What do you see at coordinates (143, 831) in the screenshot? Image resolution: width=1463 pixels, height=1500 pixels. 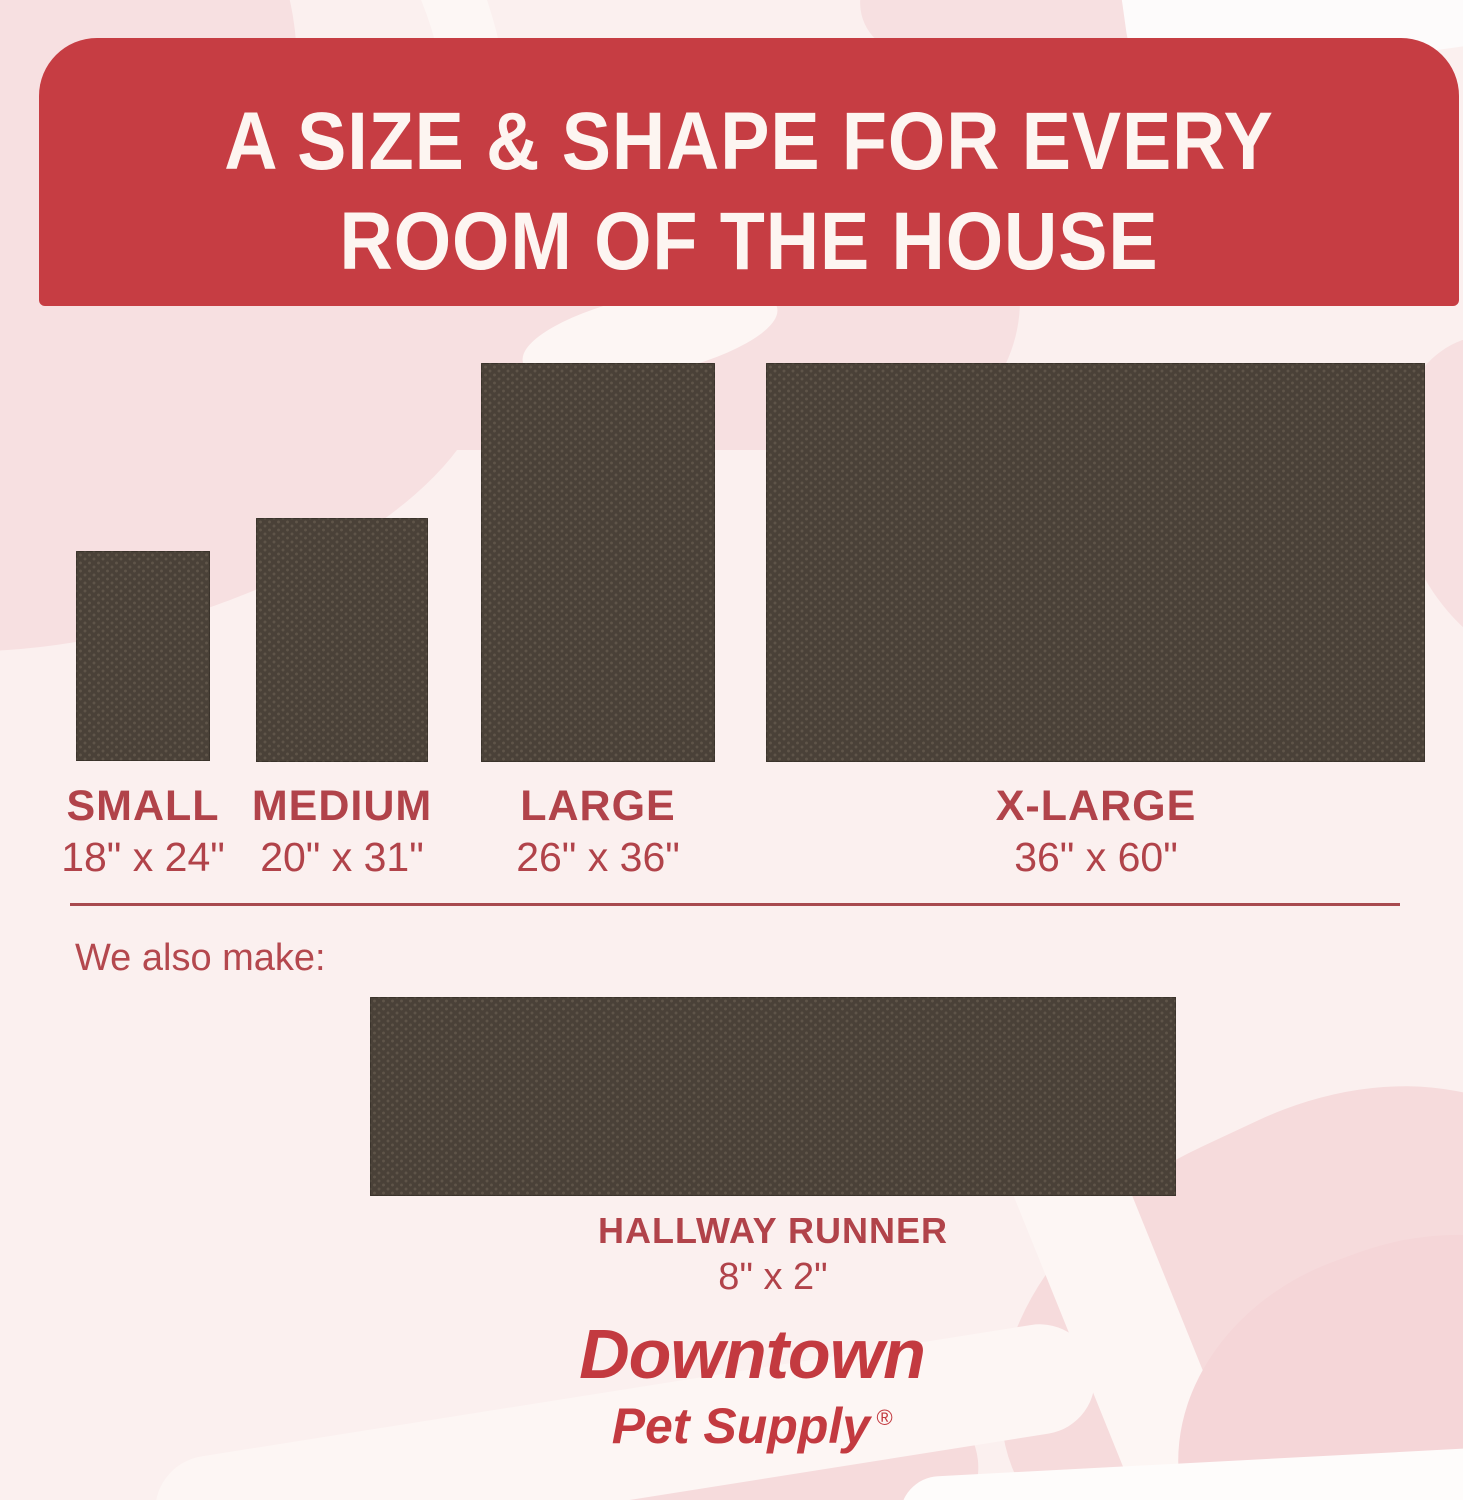 I see `size-label-small: SMALL 18" x 24"` at bounding box center [143, 831].